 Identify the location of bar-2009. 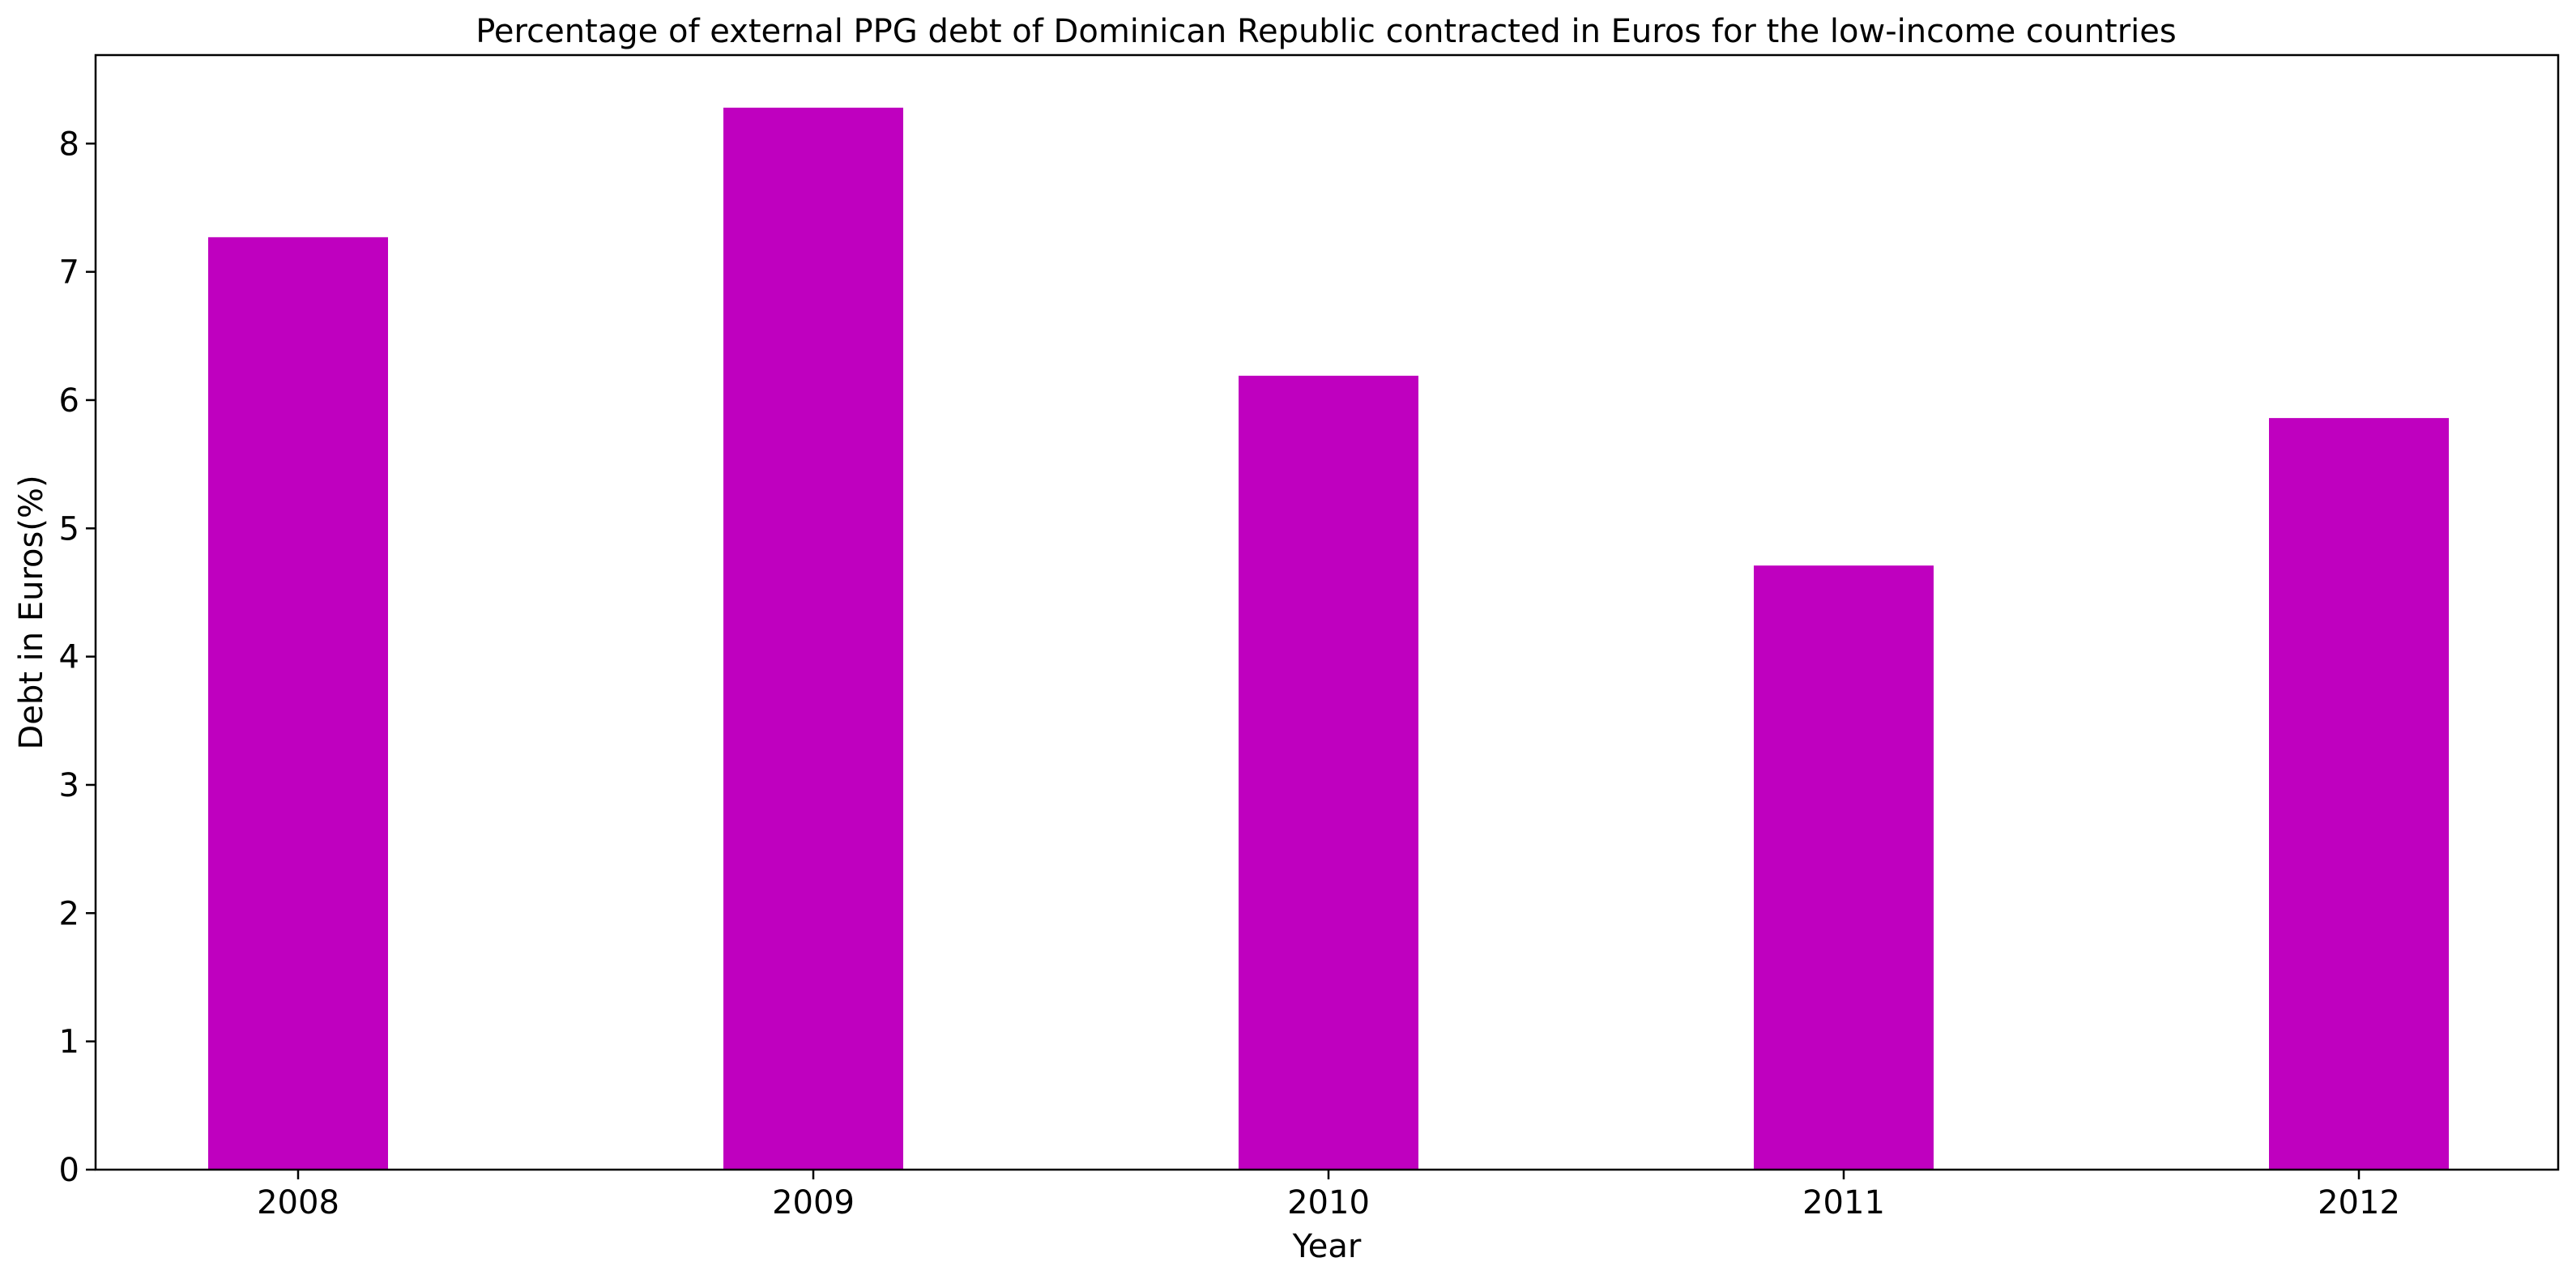
(813, 638).